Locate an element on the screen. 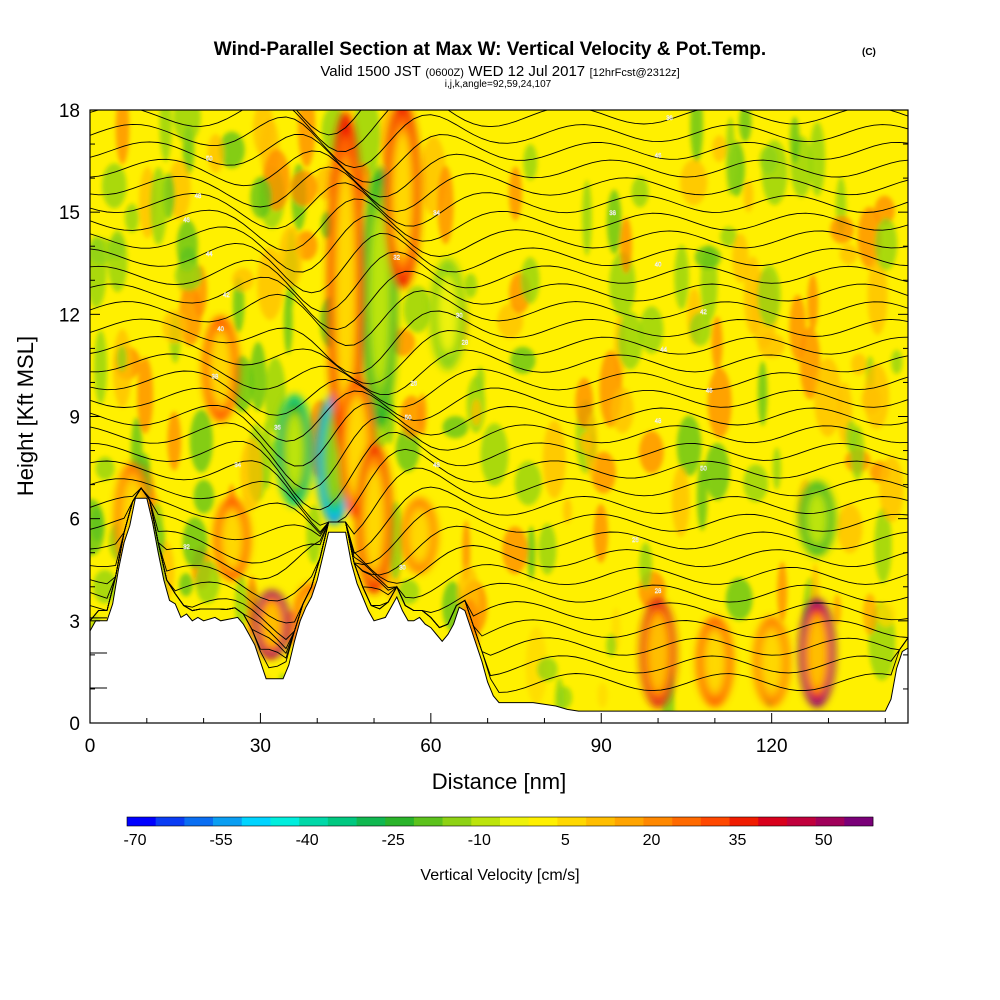  theta-contour-label: 32 is located at coordinates (396, 258).